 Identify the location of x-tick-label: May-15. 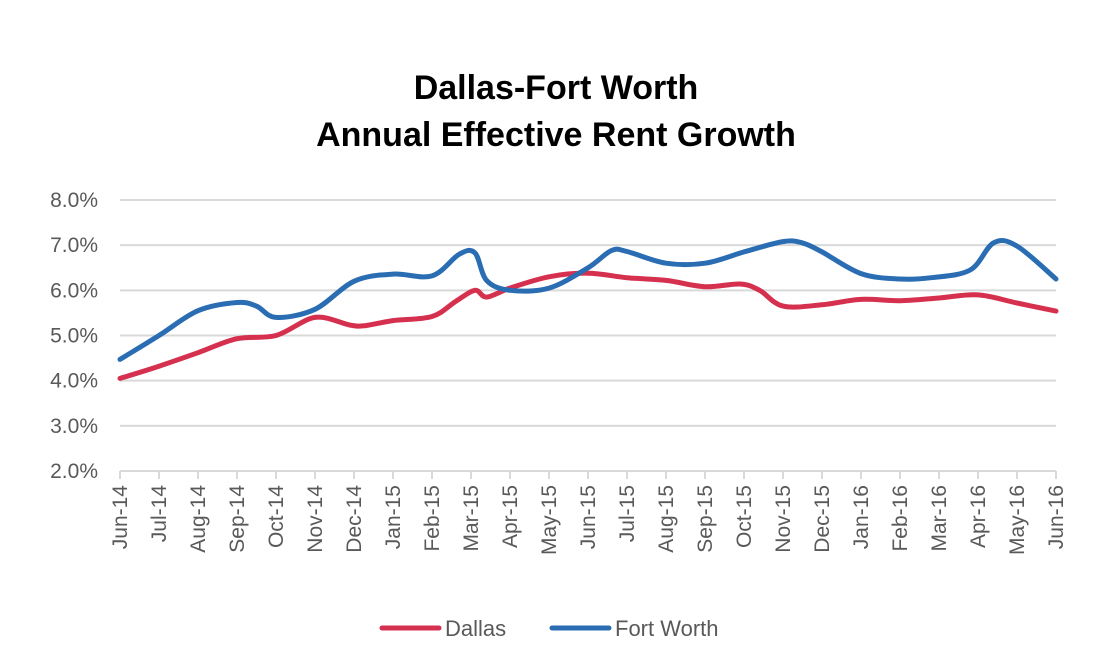
(549, 520).